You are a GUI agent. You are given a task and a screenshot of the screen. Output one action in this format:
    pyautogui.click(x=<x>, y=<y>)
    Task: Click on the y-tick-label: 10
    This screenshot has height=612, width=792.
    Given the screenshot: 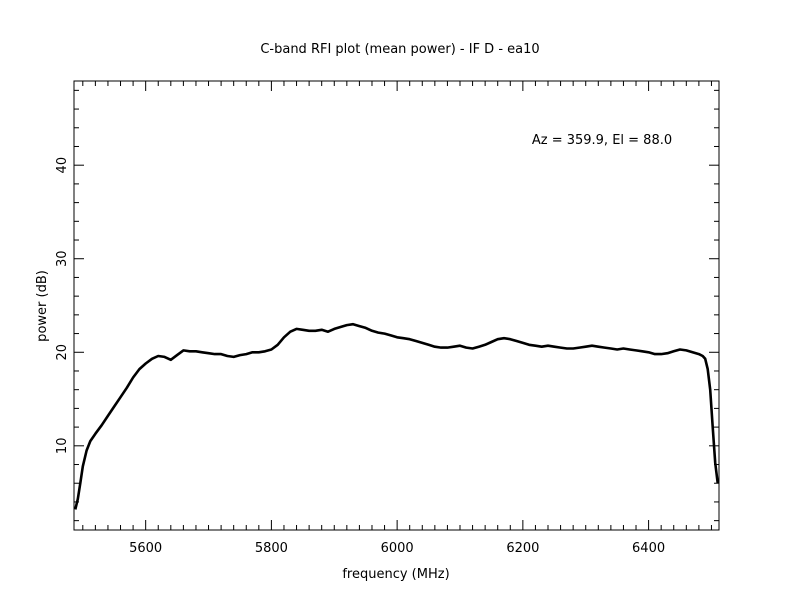 What is the action you would take?
    pyautogui.click(x=62, y=446)
    